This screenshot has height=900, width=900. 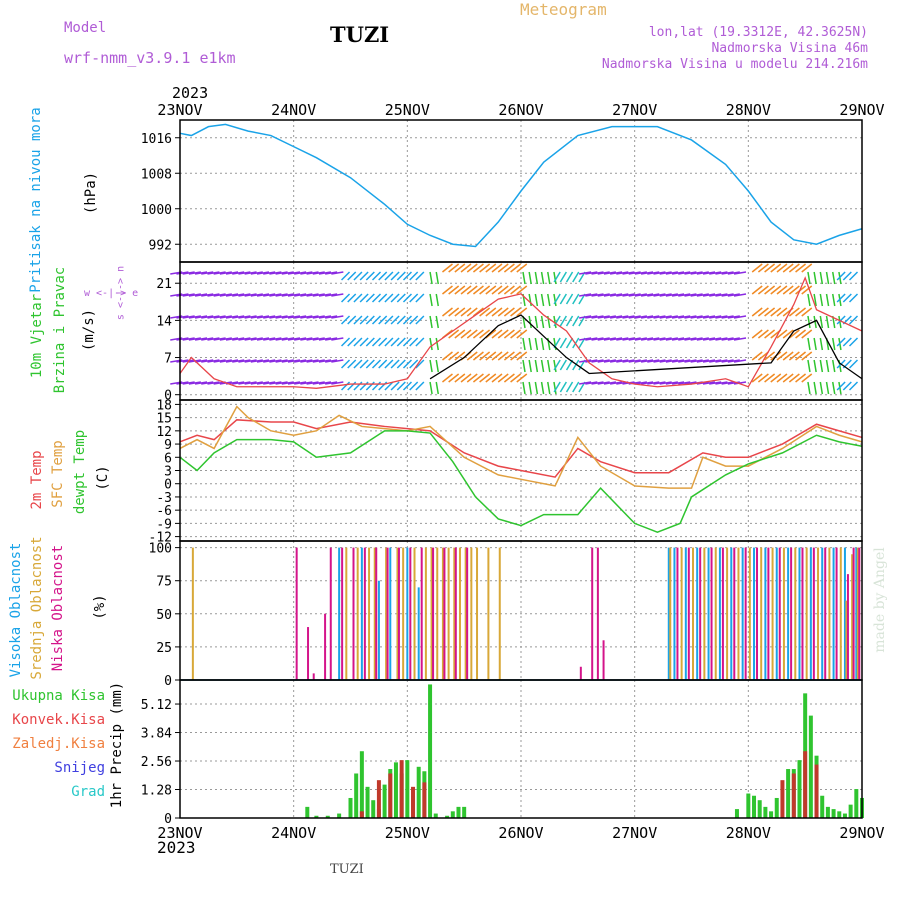 What do you see at coordinates (164, 511) in the screenshot?
I see `y-tick-label: -6` at bounding box center [164, 511].